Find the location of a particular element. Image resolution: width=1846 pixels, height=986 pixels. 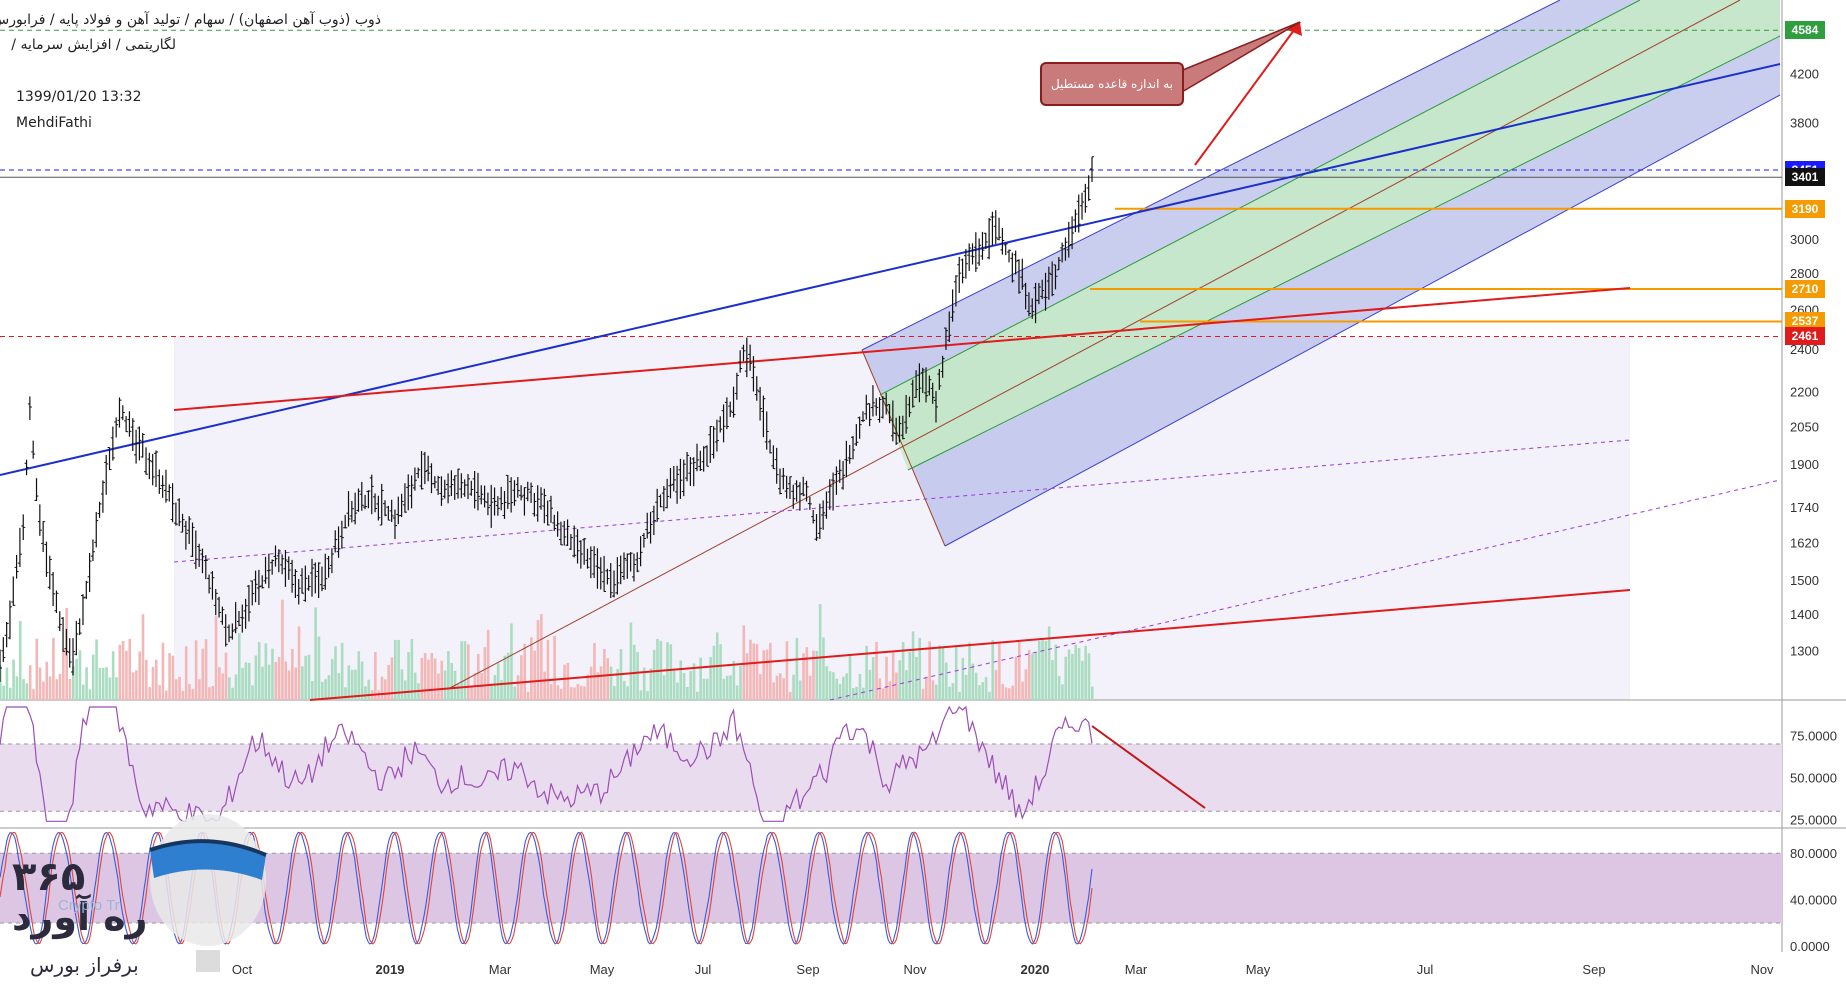

logo-word: ره آورد is located at coordinates (80, 916).